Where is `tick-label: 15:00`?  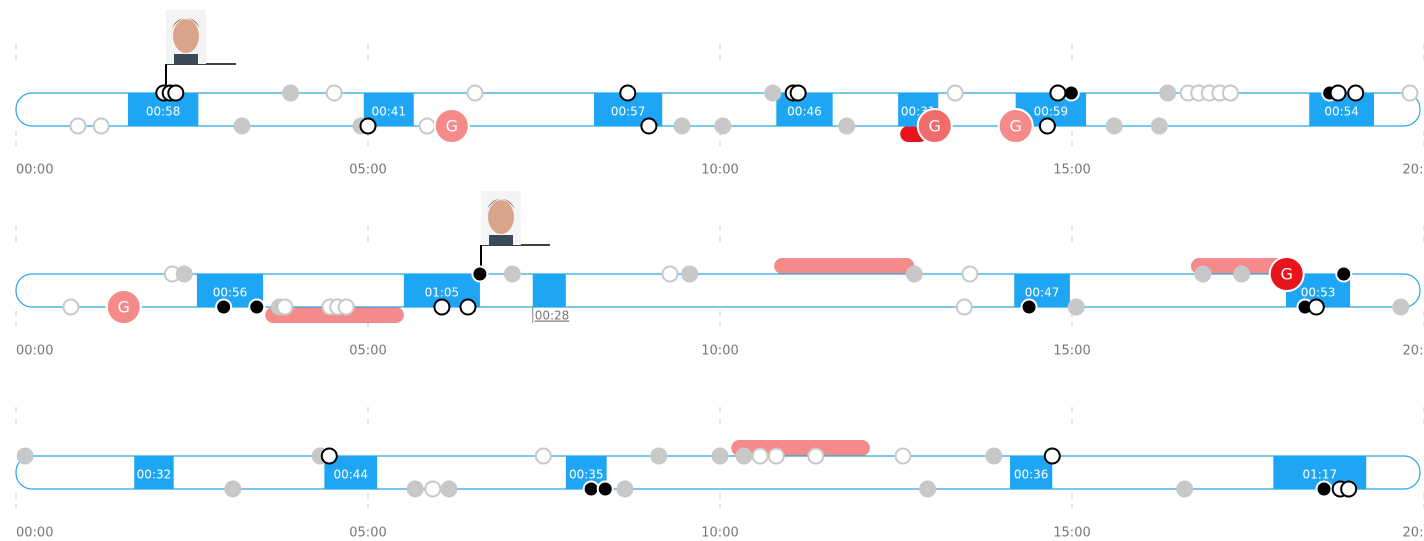
tick-label: 15:00 is located at coordinates (1071, 170).